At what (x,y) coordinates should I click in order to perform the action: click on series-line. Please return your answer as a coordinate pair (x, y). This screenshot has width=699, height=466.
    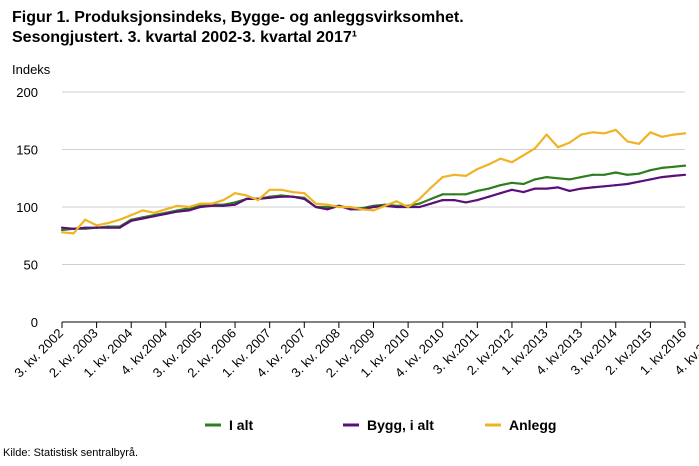
    Looking at the image, I should click on (373, 198).